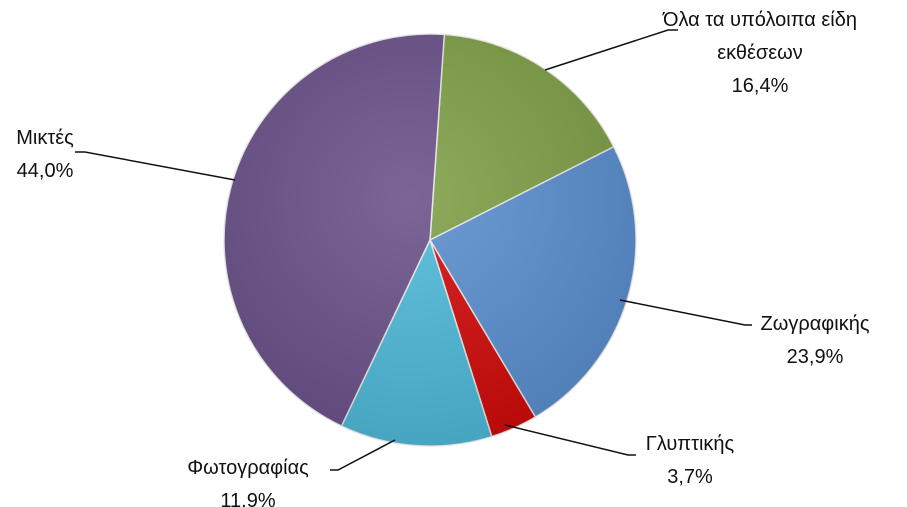  Describe the element at coordinates (690, 477) in the screenshot. I see `value-label: 3,7%` at that location.